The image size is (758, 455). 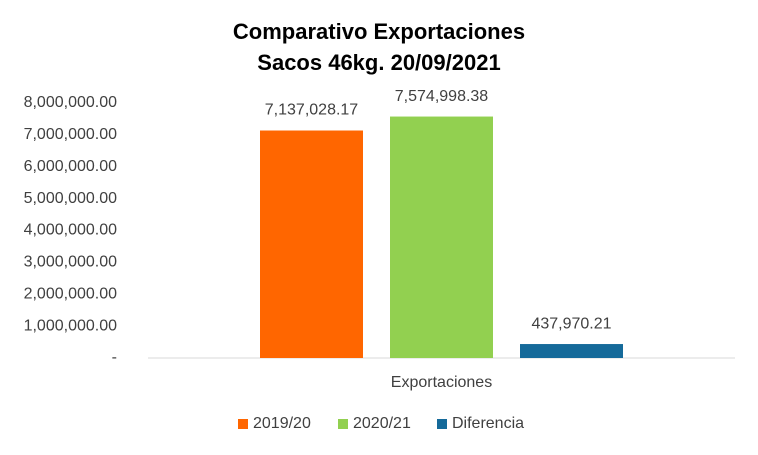 What do you see at coordinates (571, 323) in the screenshot?
I see `value-label: 437,970.21` at bounding box center [571, 323].